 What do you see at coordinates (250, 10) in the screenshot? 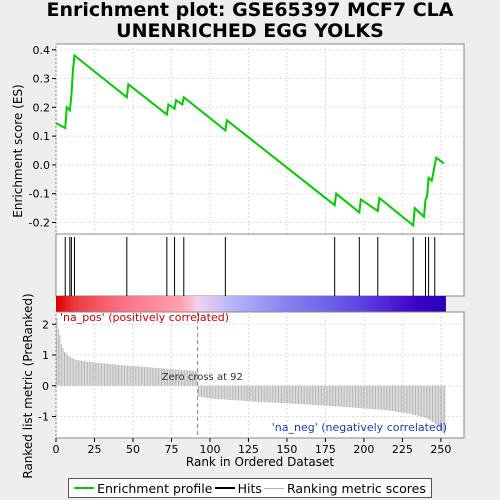
I see `title-line-1: Enrichment plot: GSE65397 MCF7 CLA` at bounding box center [250, 10].